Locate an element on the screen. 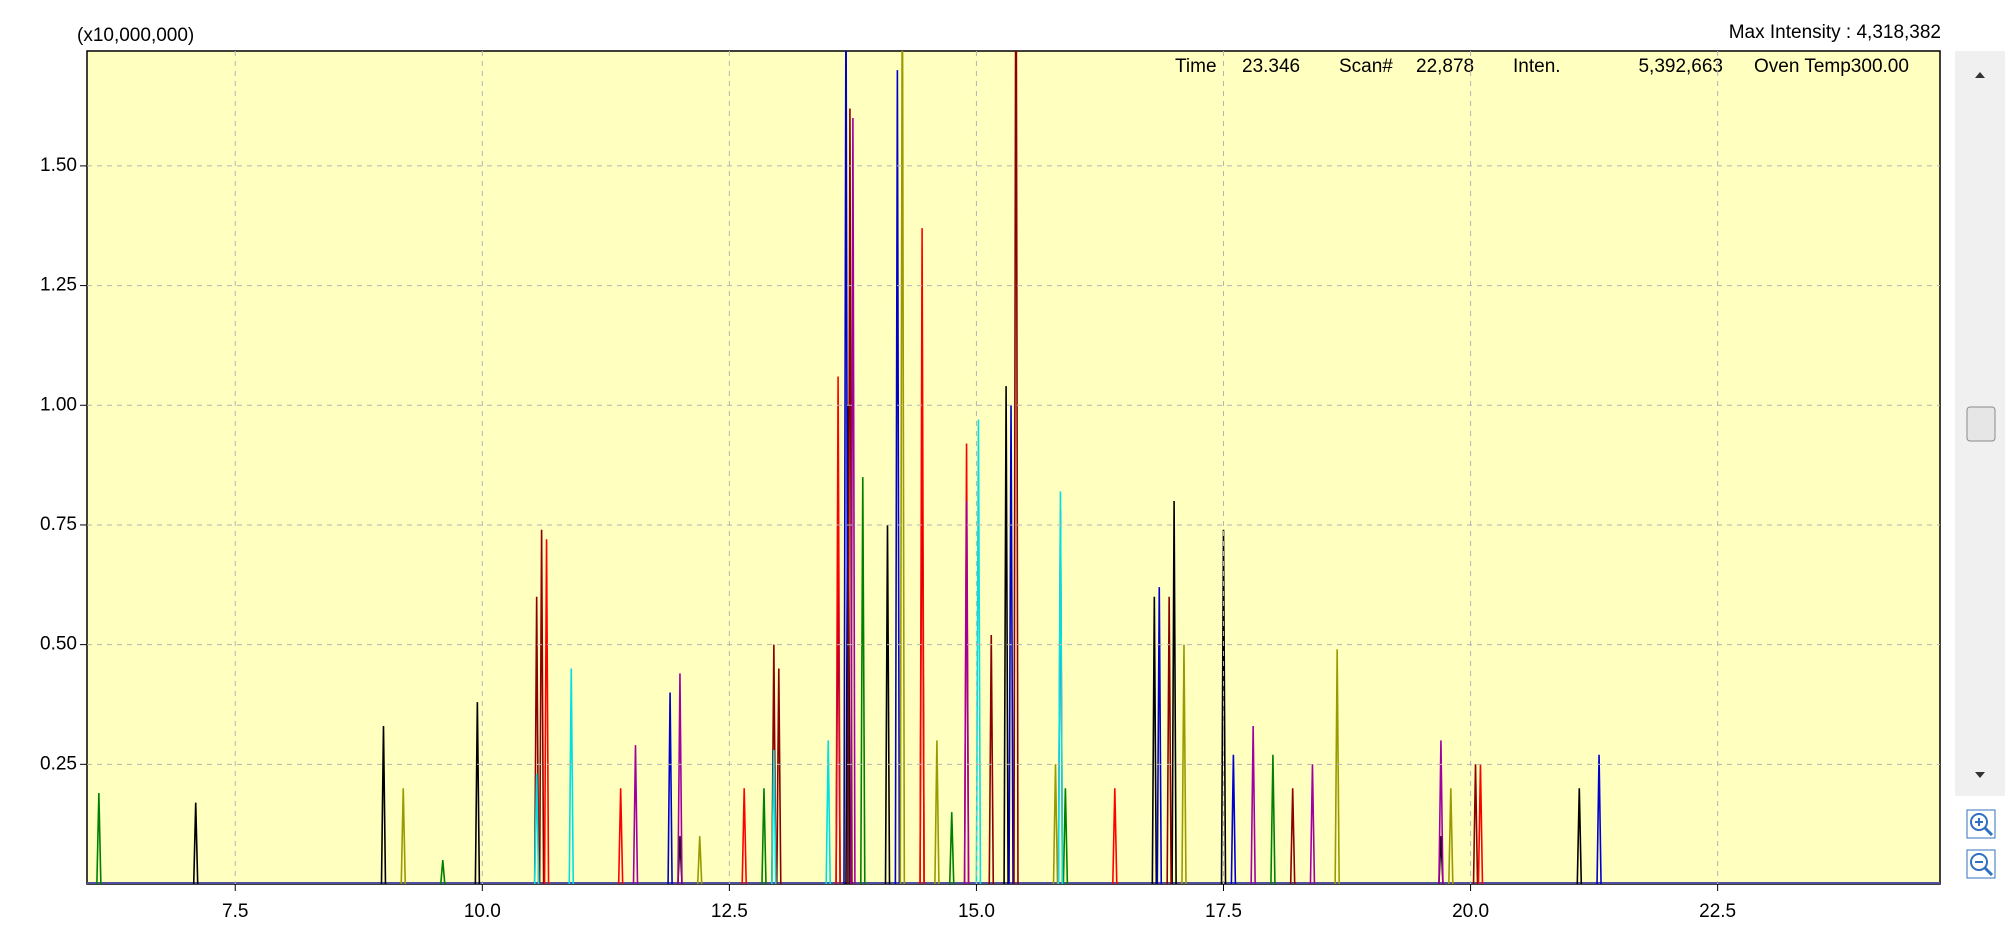  status-time: 23.346 is located at coordinates (1271, 66).